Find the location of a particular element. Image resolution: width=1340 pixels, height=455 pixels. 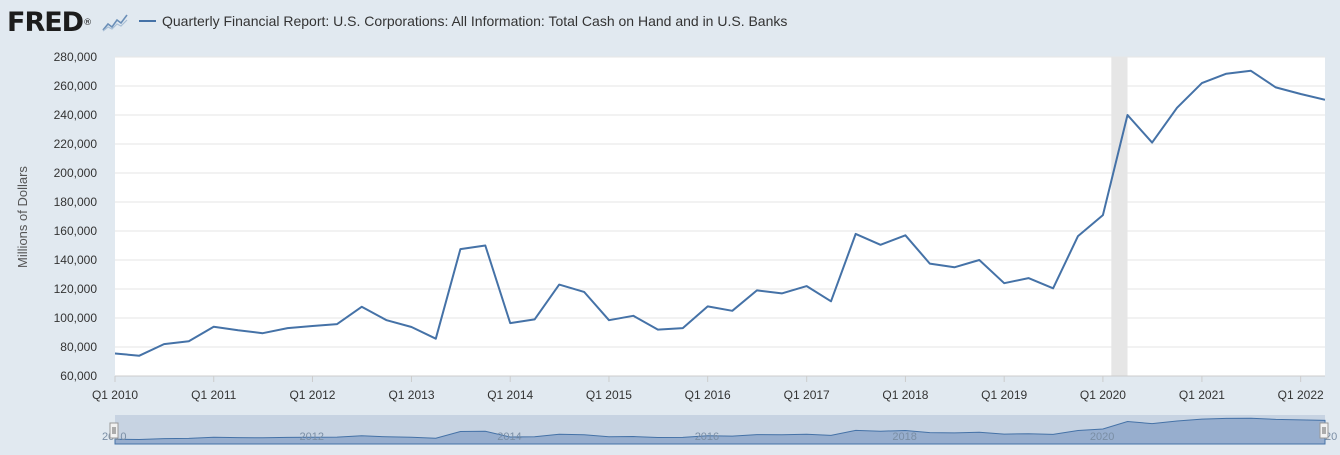

range-navigator: 20102012201420162018202020 is located at coordinates (719, 430).